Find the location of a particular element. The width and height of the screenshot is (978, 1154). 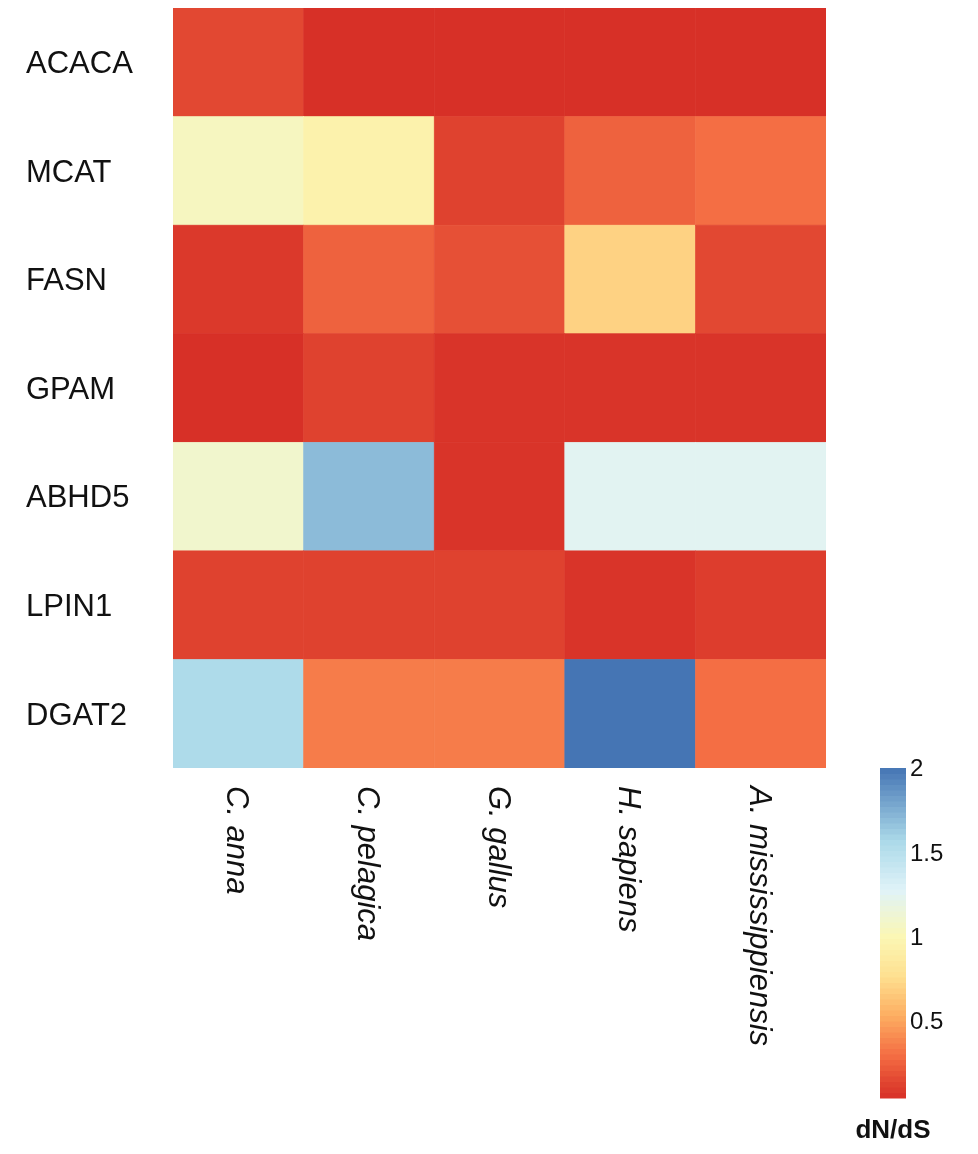

x-tick-label: A. mississippiensis is located at coordinates (760, 915).